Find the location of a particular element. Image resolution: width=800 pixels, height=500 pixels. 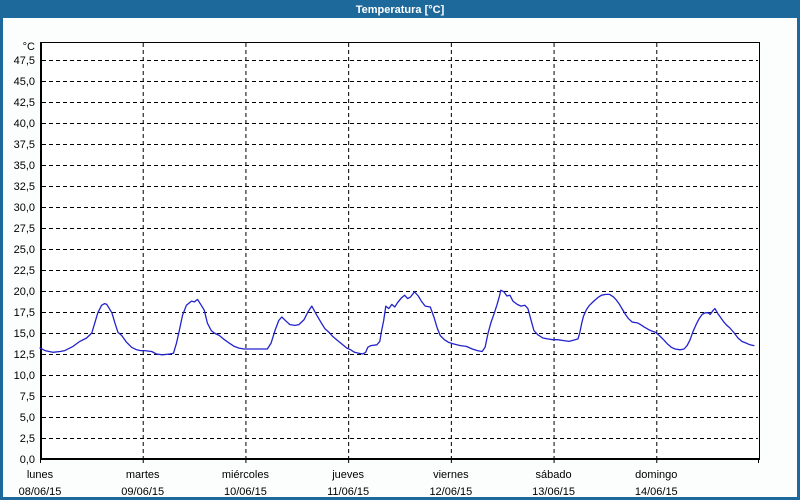

window-title: Temperatura [°C] is located at coordinates (400, 10).